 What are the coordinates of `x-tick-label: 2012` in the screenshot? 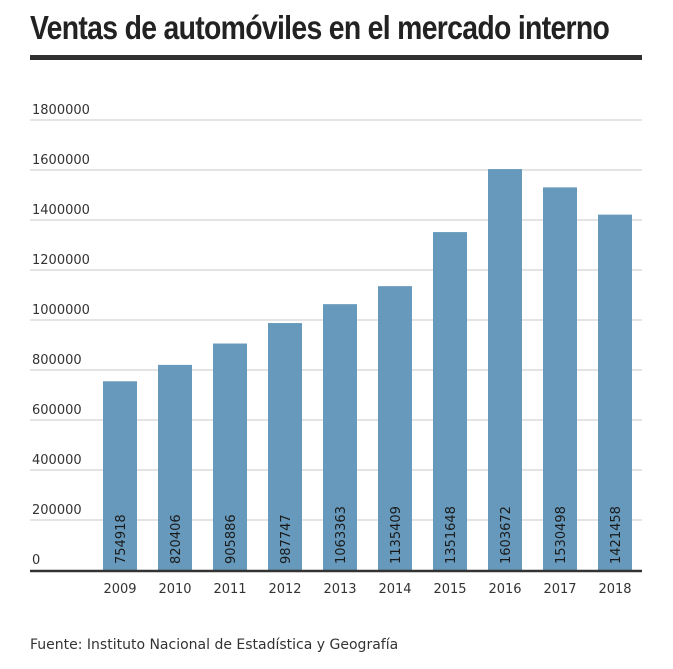 It's located at (284, 589).